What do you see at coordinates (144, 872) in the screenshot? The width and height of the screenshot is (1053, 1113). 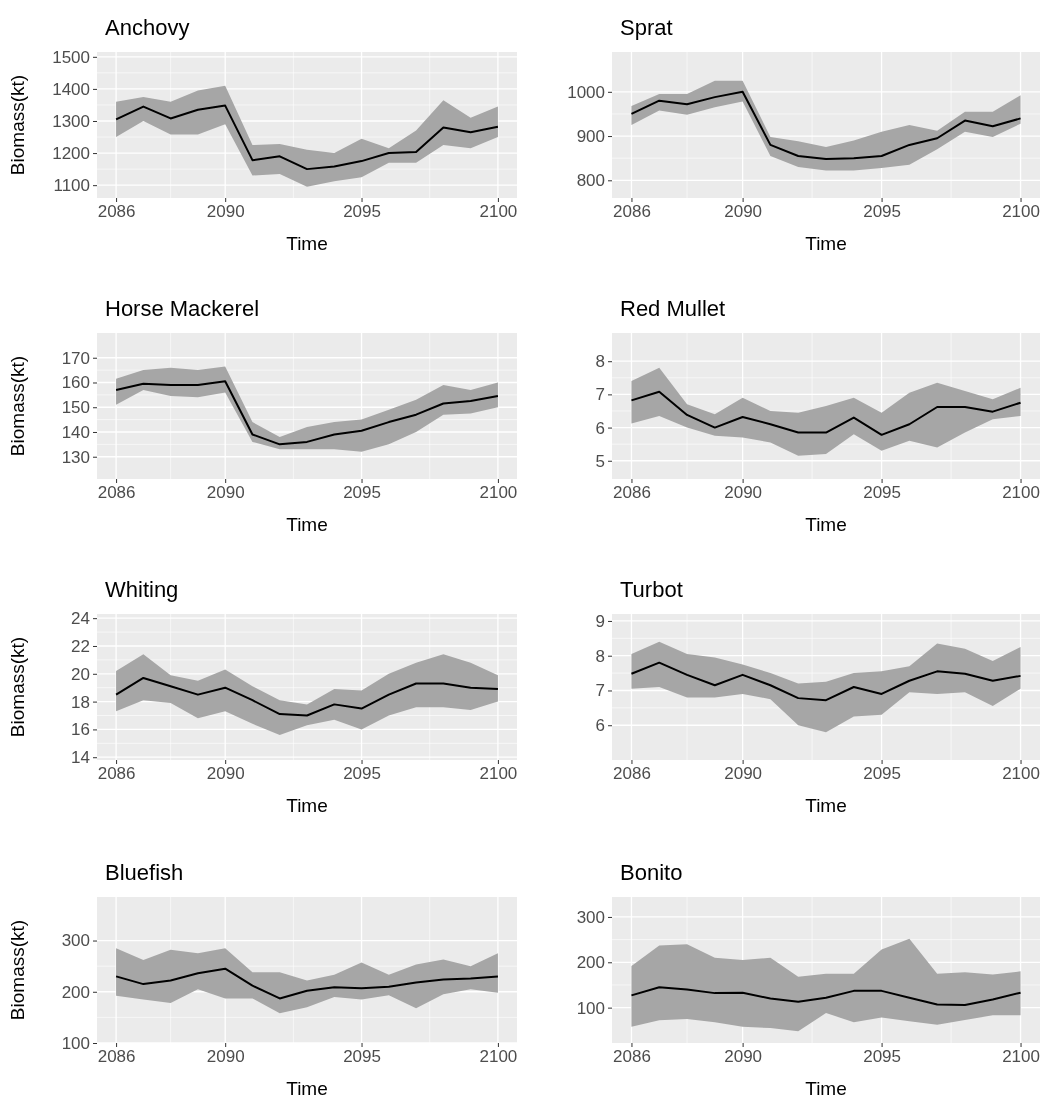 I see `chart-title: Bluefish` at bounding box center [144, 872].